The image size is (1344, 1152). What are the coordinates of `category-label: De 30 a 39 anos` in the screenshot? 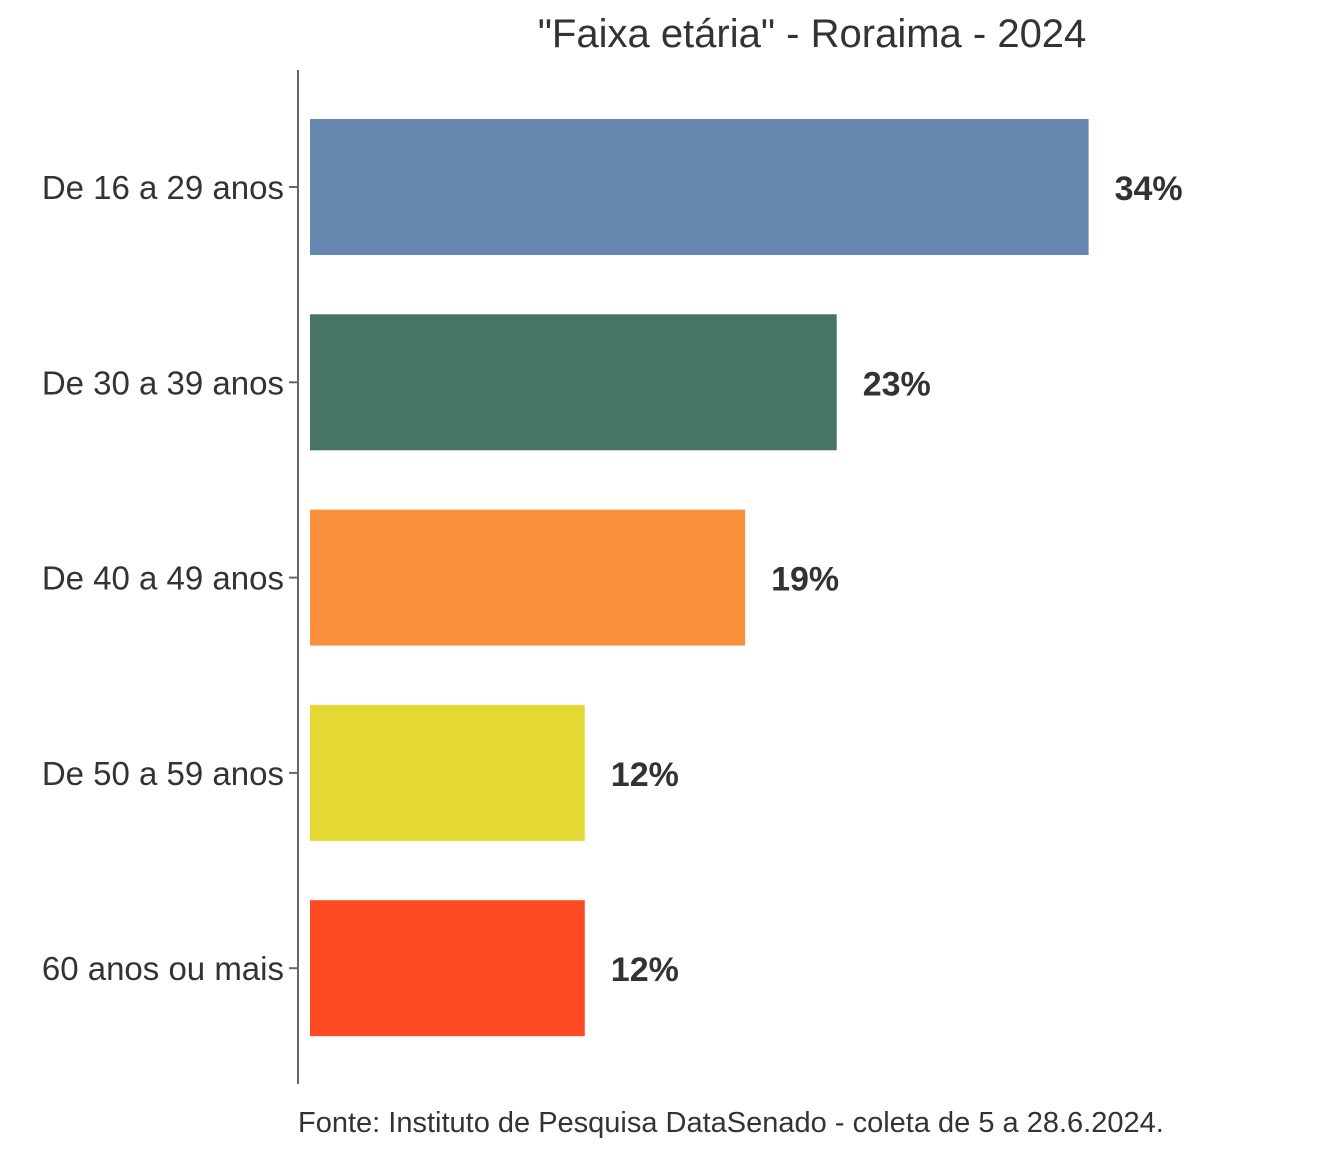 It's located at (163, 382).